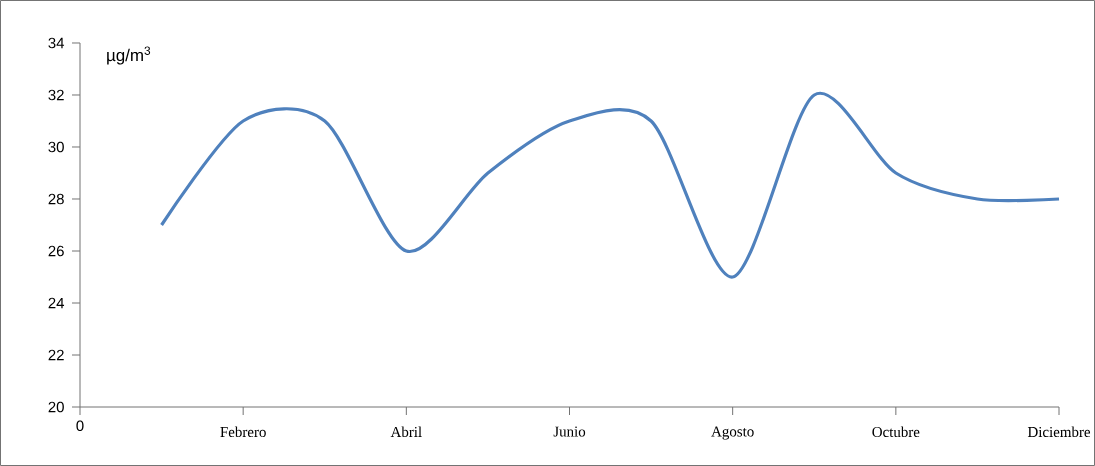 This screenshot has width=1095, height=466. Describe the element at coordinates (569, 431) in the screenshot. I see `x-tick-label: Junio` at that location.